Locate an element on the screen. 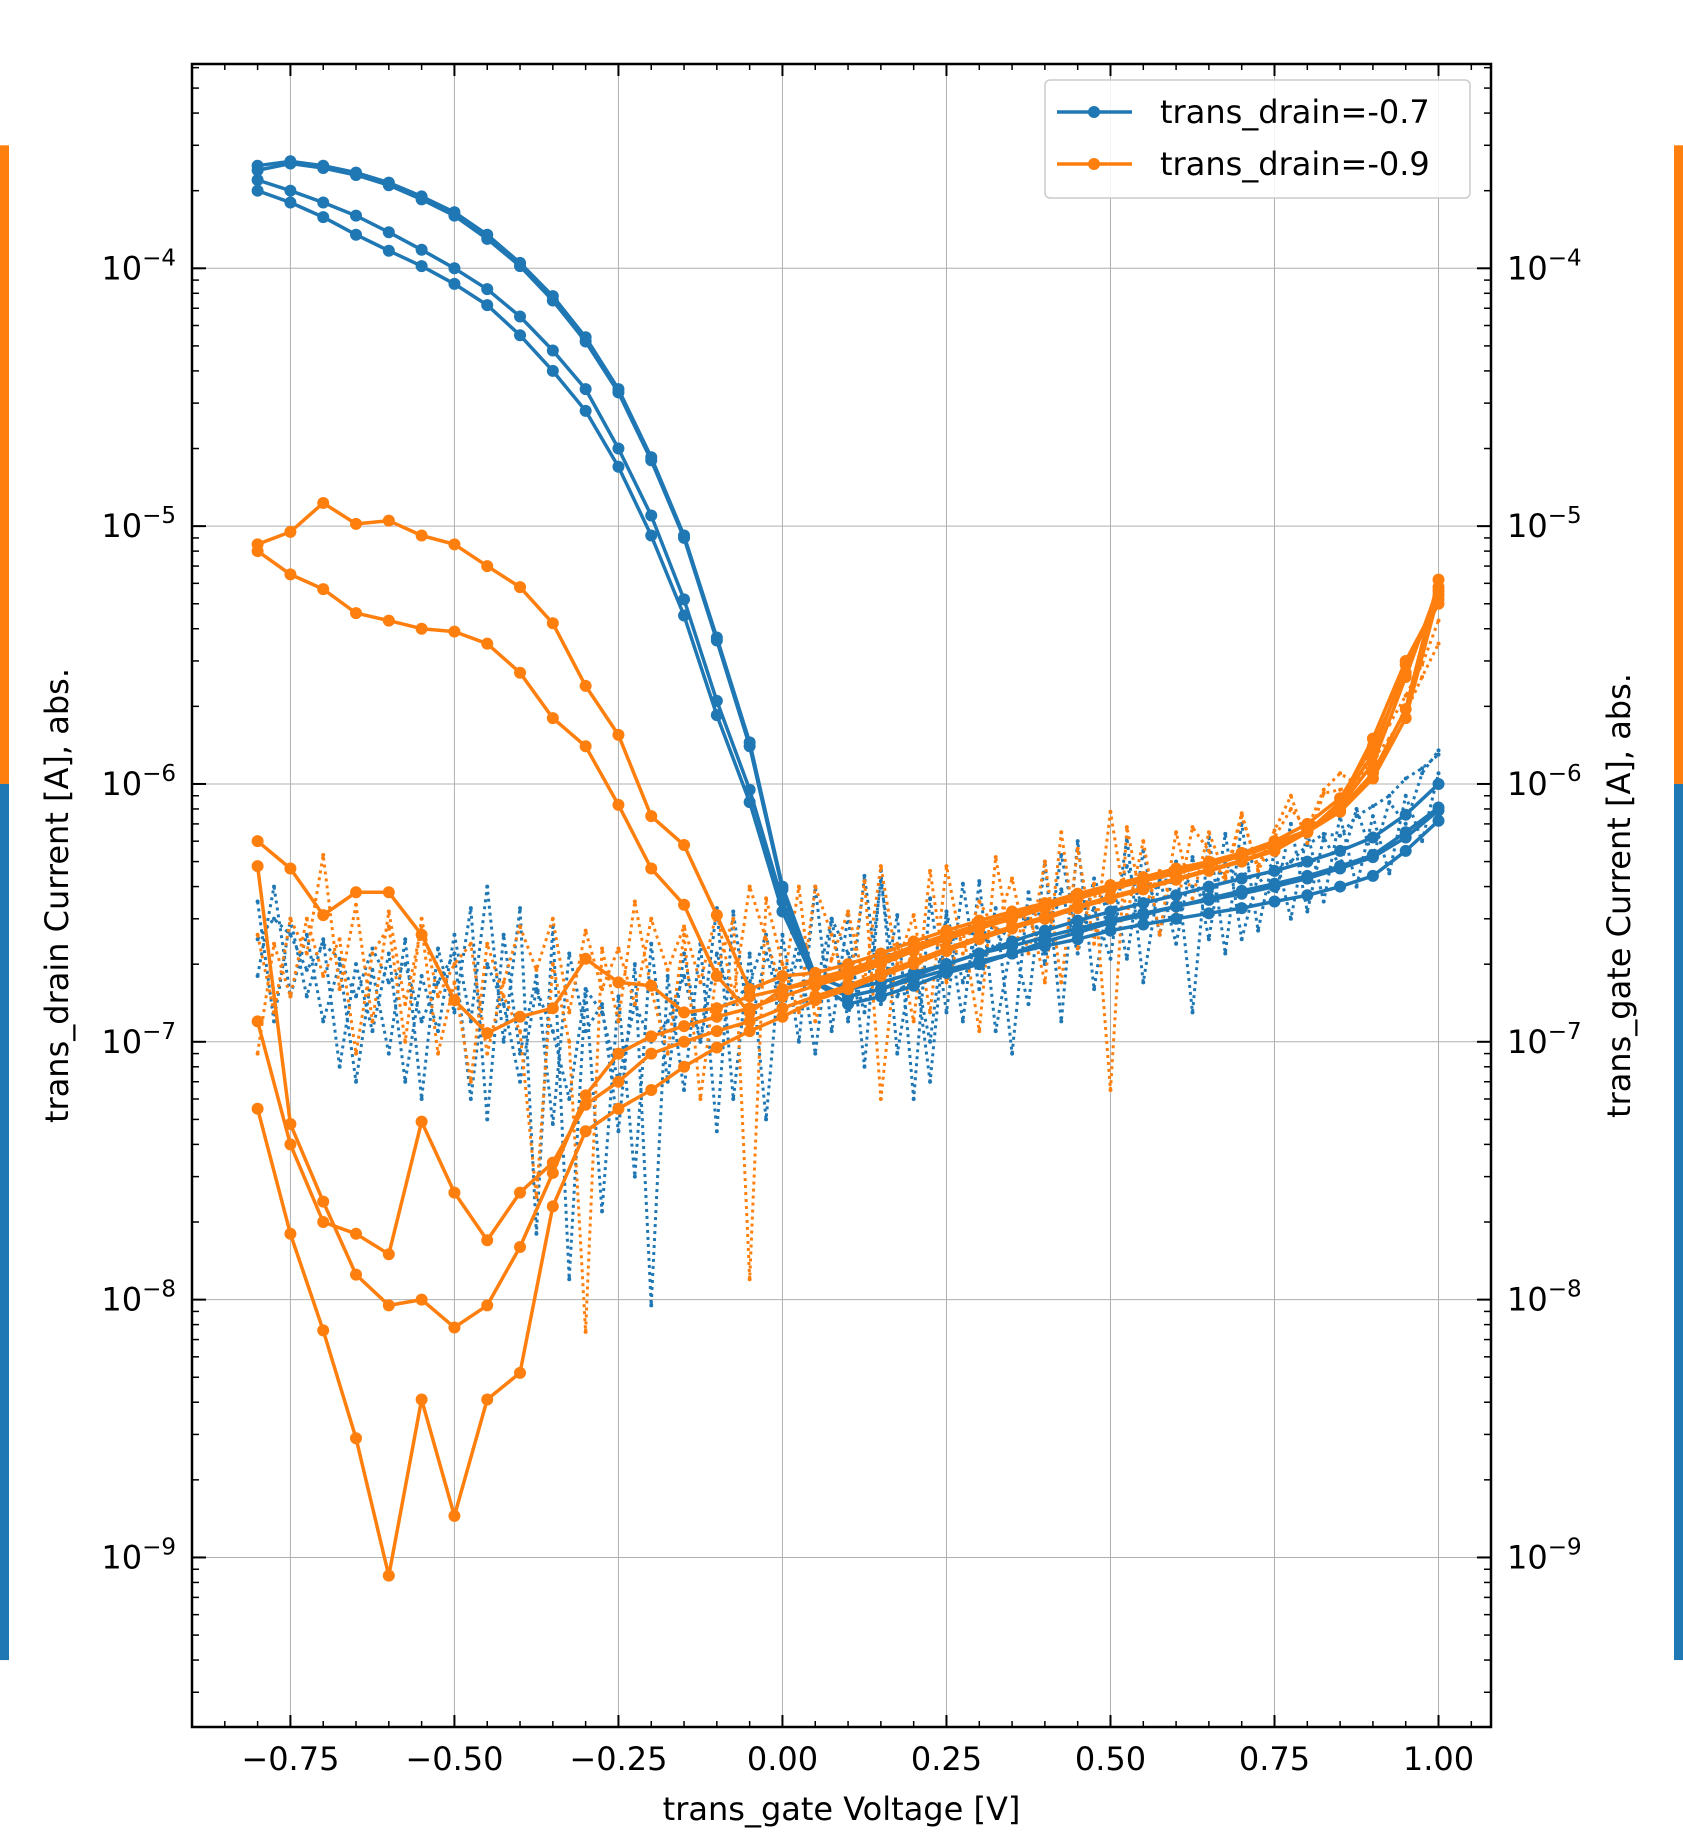 This screenshot has width=1683, height=1839. x-tick-label: −0.75 is located at coordinates (290, 1759).